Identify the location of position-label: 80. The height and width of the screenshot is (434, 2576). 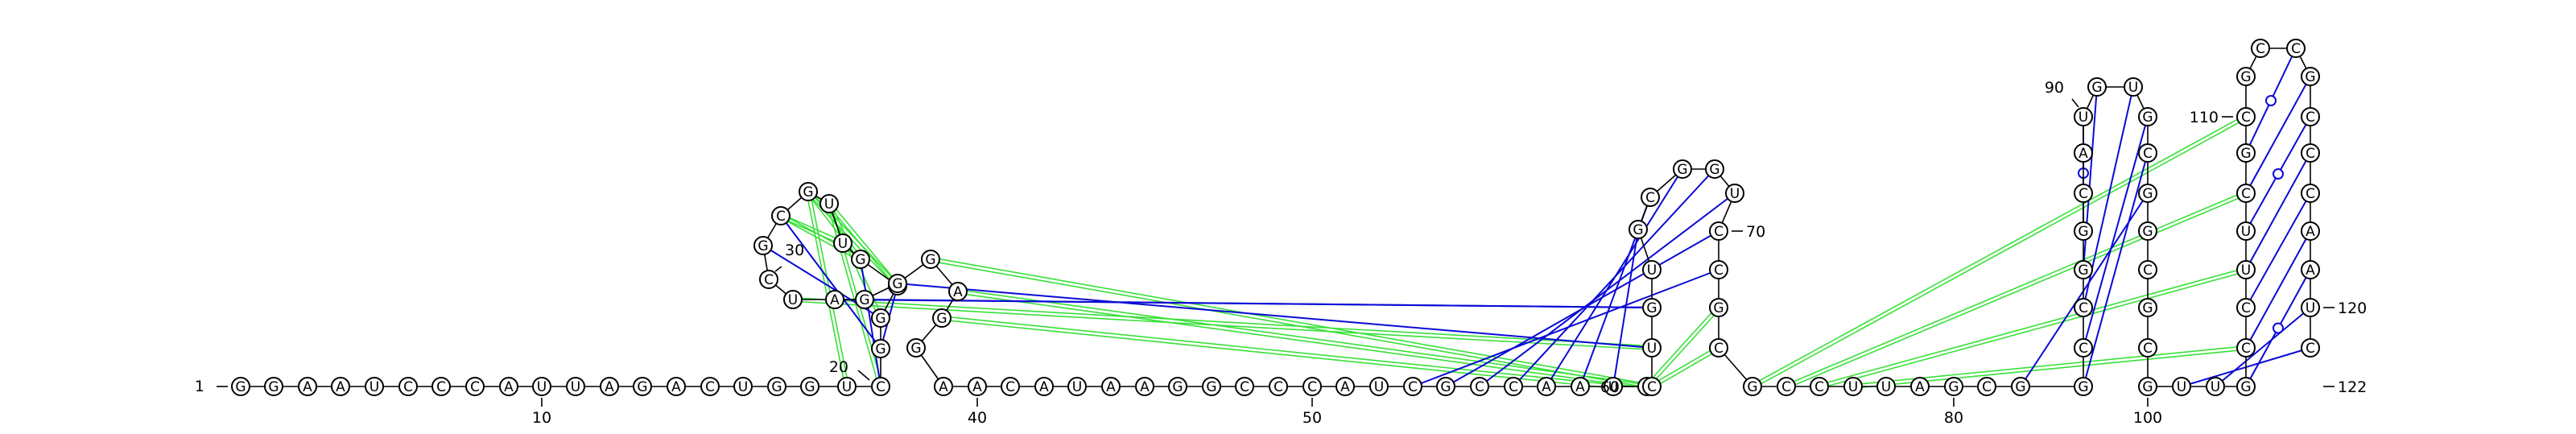
(1953, 418).